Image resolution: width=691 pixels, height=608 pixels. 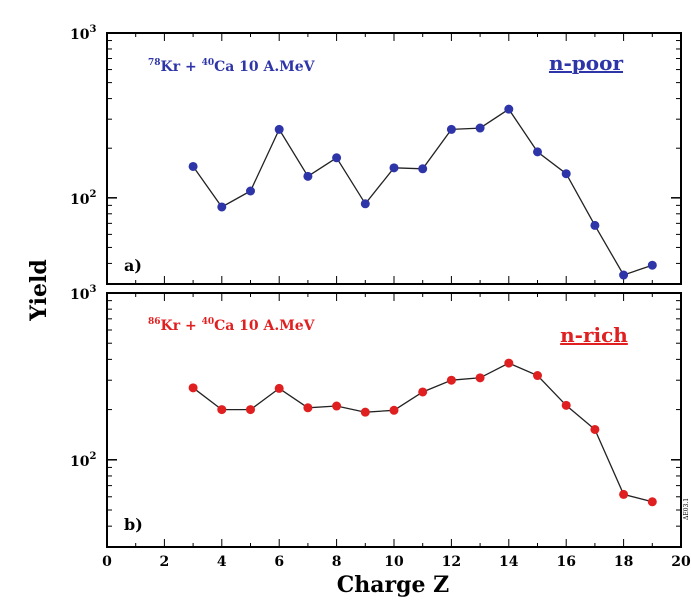 I want to click on panel-b-reaction-part1: Kr +, so click(x=181, y=326).